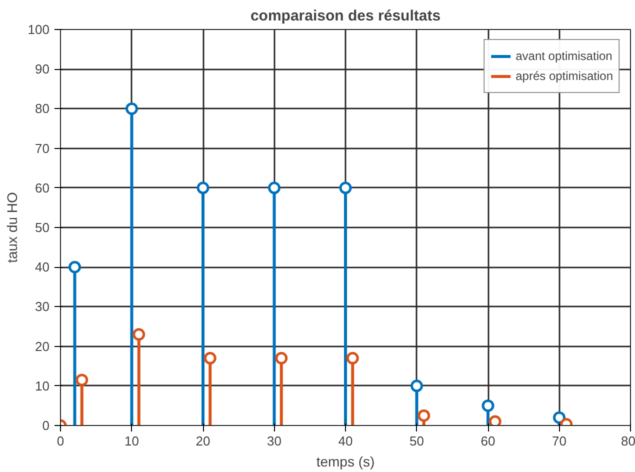  I want to click on x-tick-label: 60, so click(488, 441).